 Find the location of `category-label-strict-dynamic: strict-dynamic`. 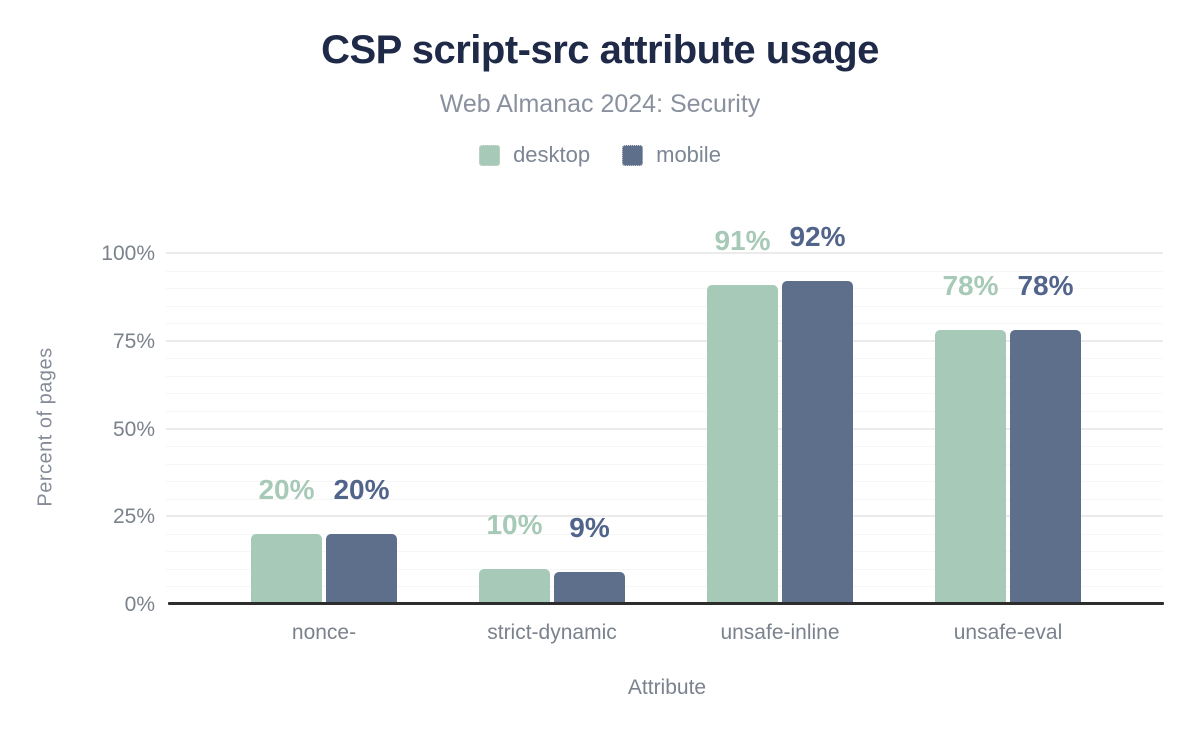

category-label-strict-dynamic: strict-dynamic is located at coordinates (552, 632).